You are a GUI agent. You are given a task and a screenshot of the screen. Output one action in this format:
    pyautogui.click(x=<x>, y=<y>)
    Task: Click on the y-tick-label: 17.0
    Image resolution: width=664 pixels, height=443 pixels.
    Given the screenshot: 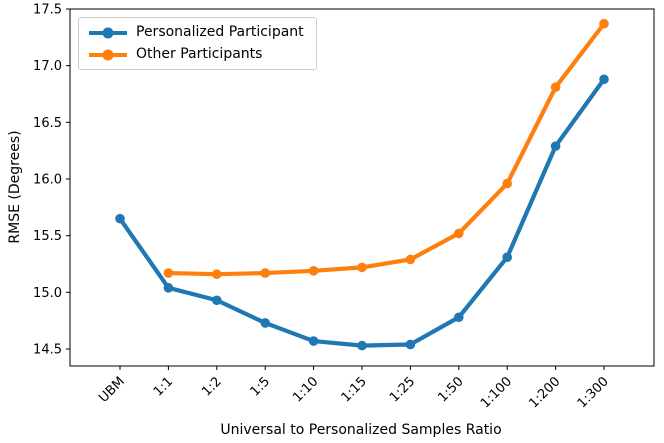 What is the action you would take?
    pyautogui.click(x=47, y=66)
    